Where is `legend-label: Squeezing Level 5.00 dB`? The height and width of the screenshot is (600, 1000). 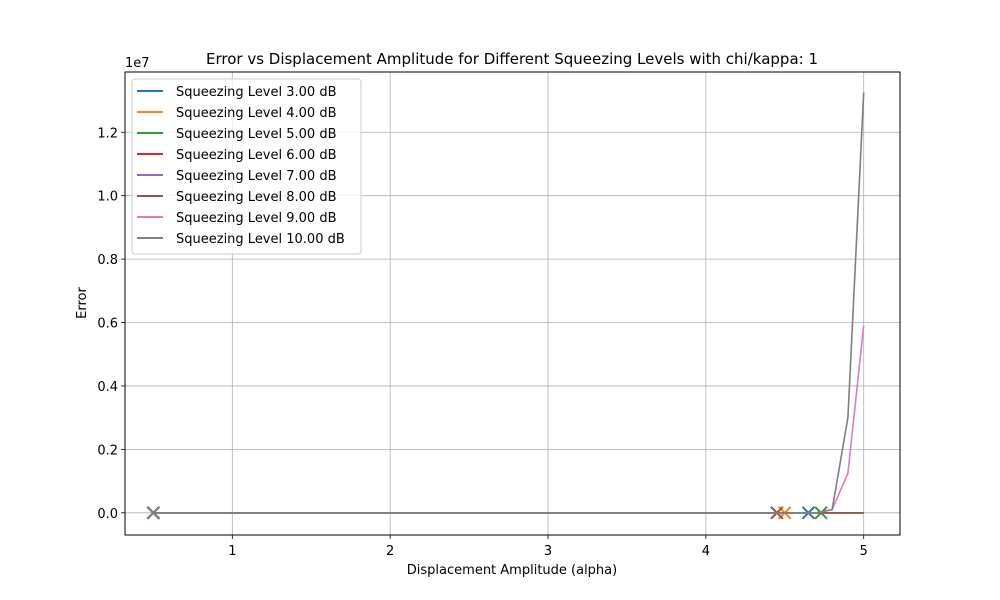
legend-label: Squeezing Level 5.00 dB is located at coordinates (256, 134).